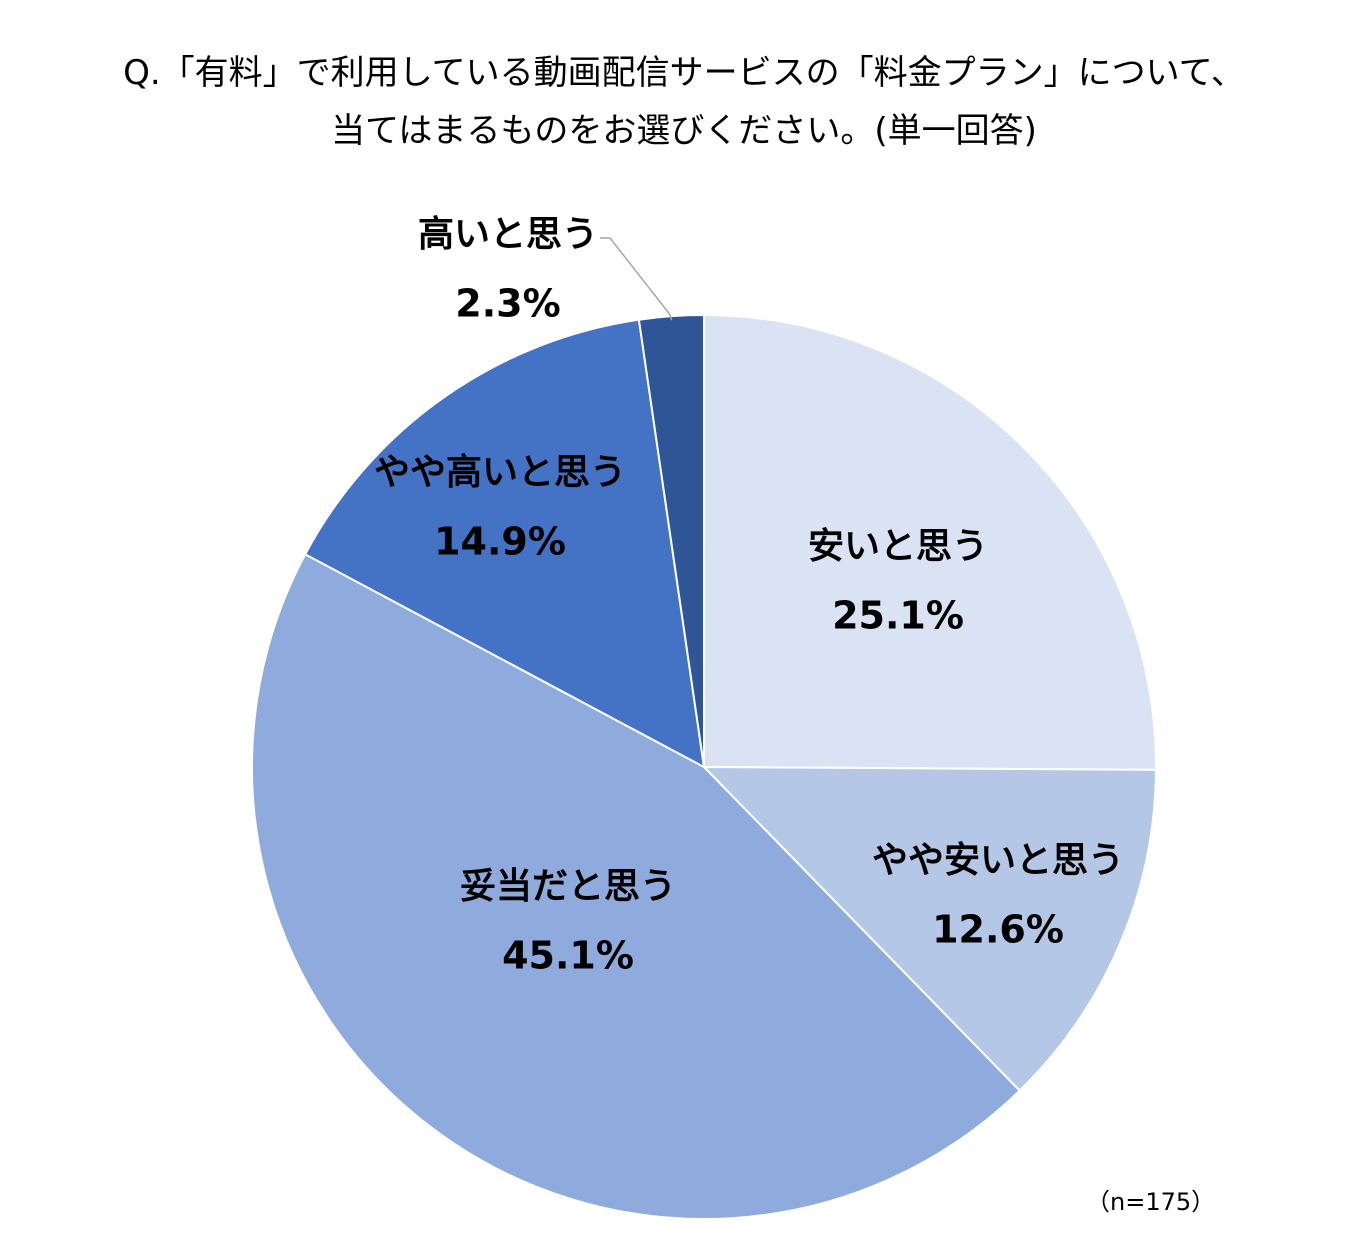  Describe the element at coordinates (500, 542) in the screenshot. I see `slice-value-4: 14.9%` at that location.